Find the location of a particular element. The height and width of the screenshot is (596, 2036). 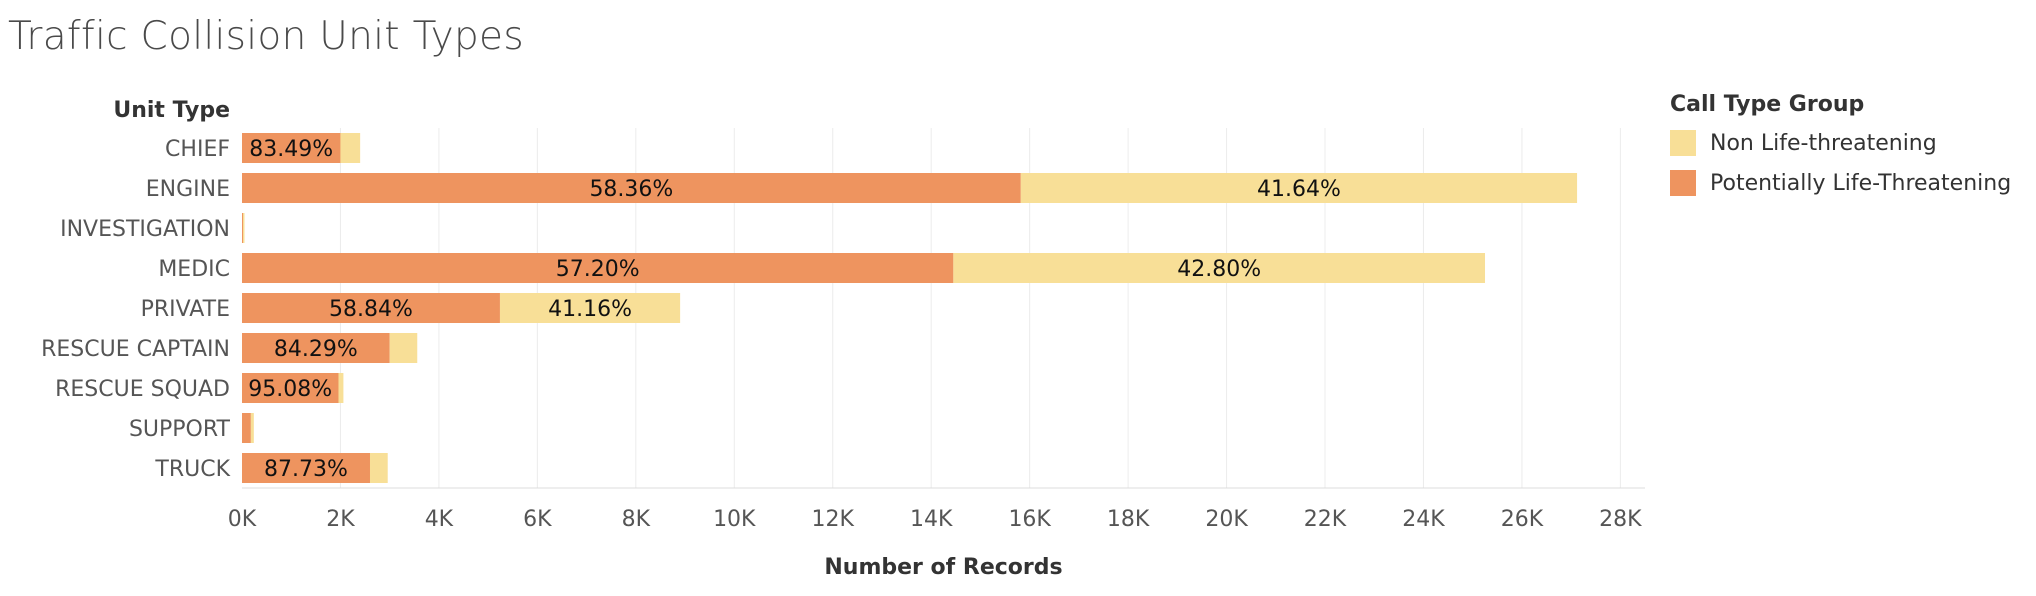

category-label: CHIEF is located at coordinates (197, 149).